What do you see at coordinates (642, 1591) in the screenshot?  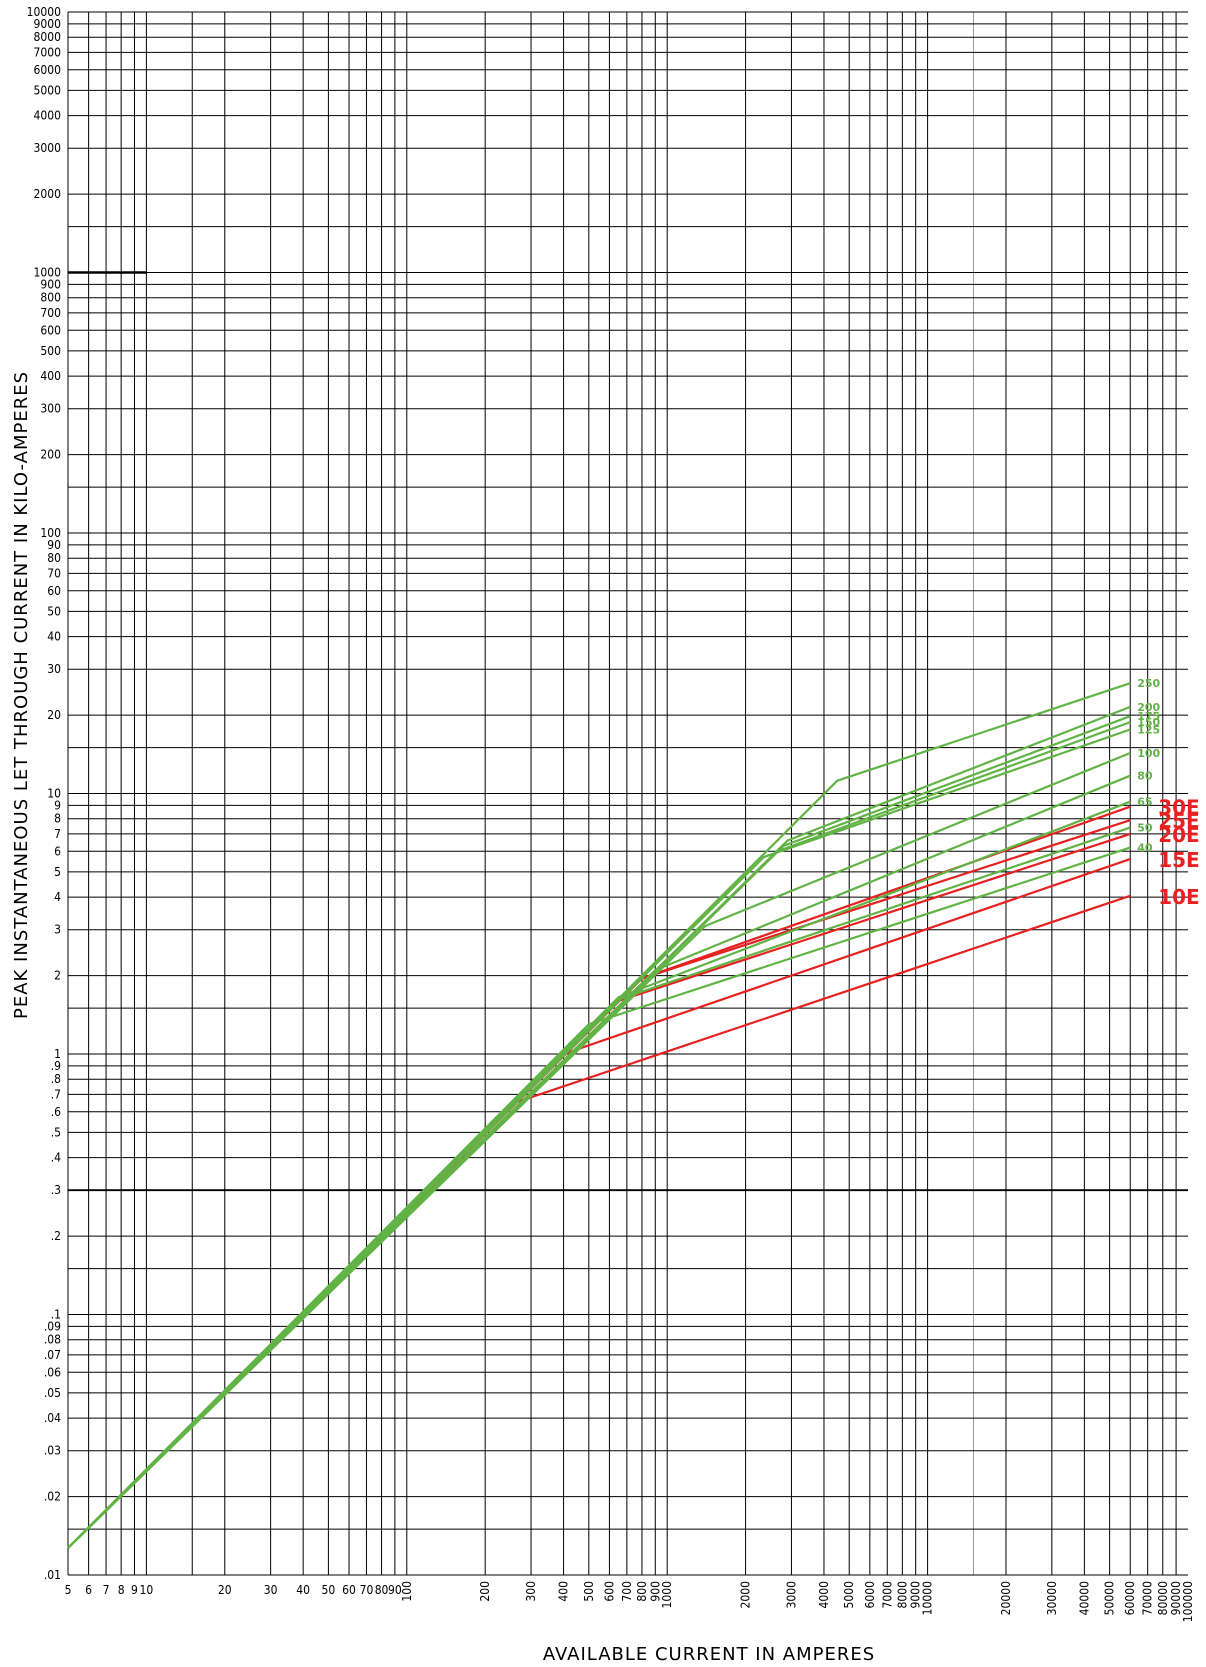 I see `x-tick-label: 800` at bounding box center [642, 1591].